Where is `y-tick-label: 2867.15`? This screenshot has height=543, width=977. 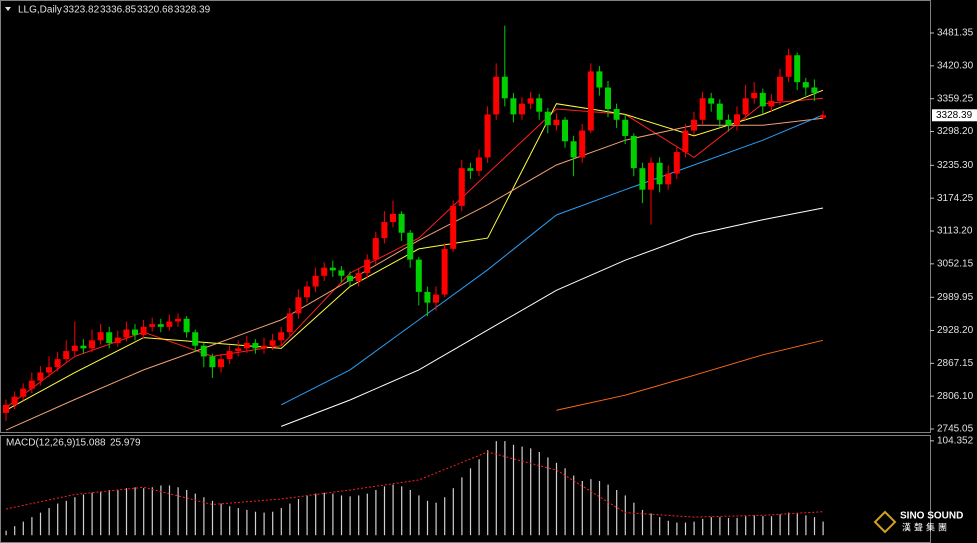
y-tick-label: 2867.15 is located at coordinates (955, 363).